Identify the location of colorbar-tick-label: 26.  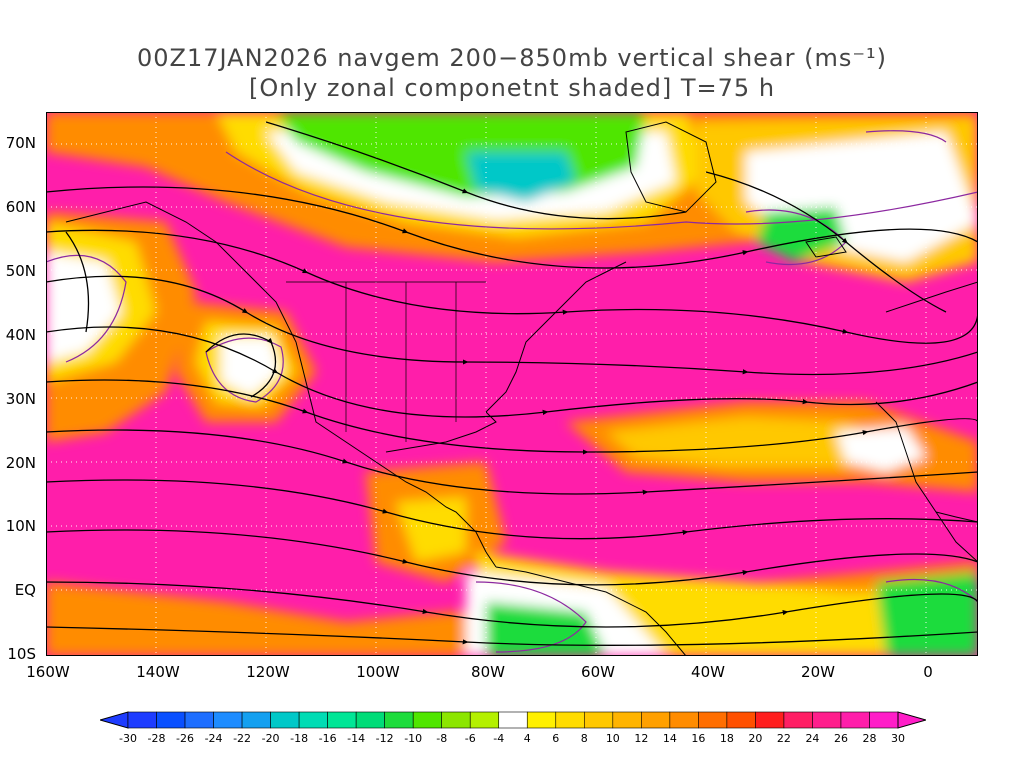
(841, 738).